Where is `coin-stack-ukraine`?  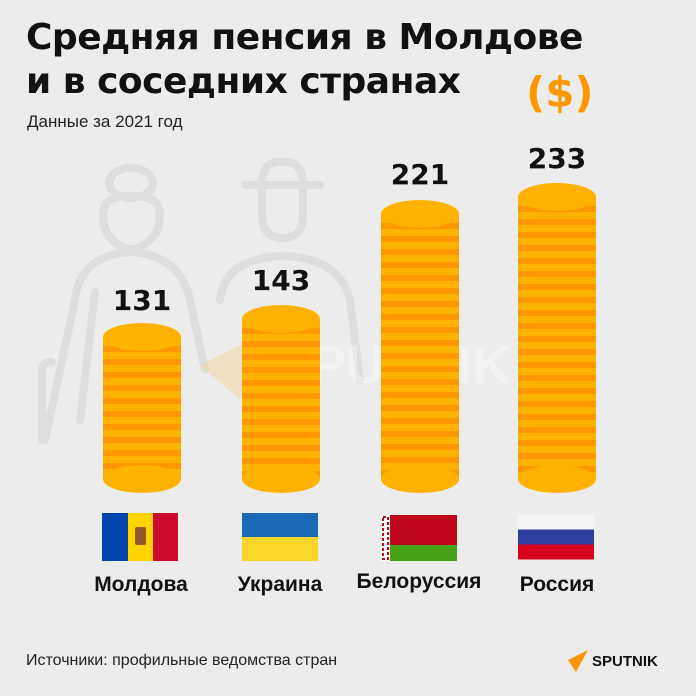
coin-stack-ukraine is located at coordinates (281, 399).